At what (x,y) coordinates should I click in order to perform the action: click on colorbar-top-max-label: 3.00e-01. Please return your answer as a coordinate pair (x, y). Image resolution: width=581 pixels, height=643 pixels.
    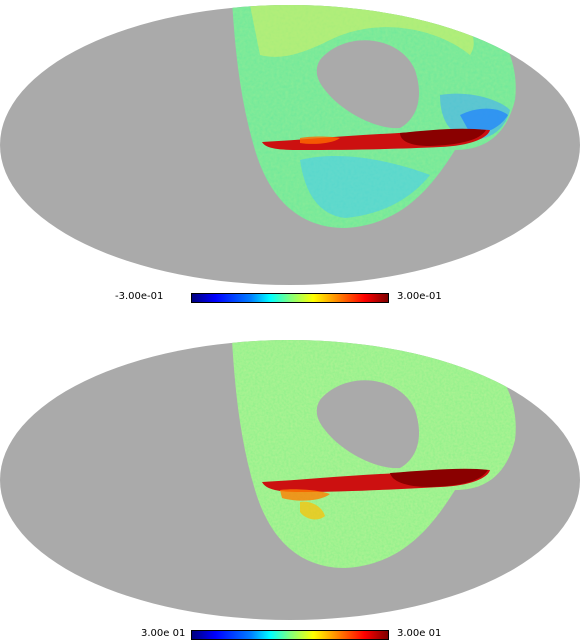
    Looking at the image, I should click on (419, 296).